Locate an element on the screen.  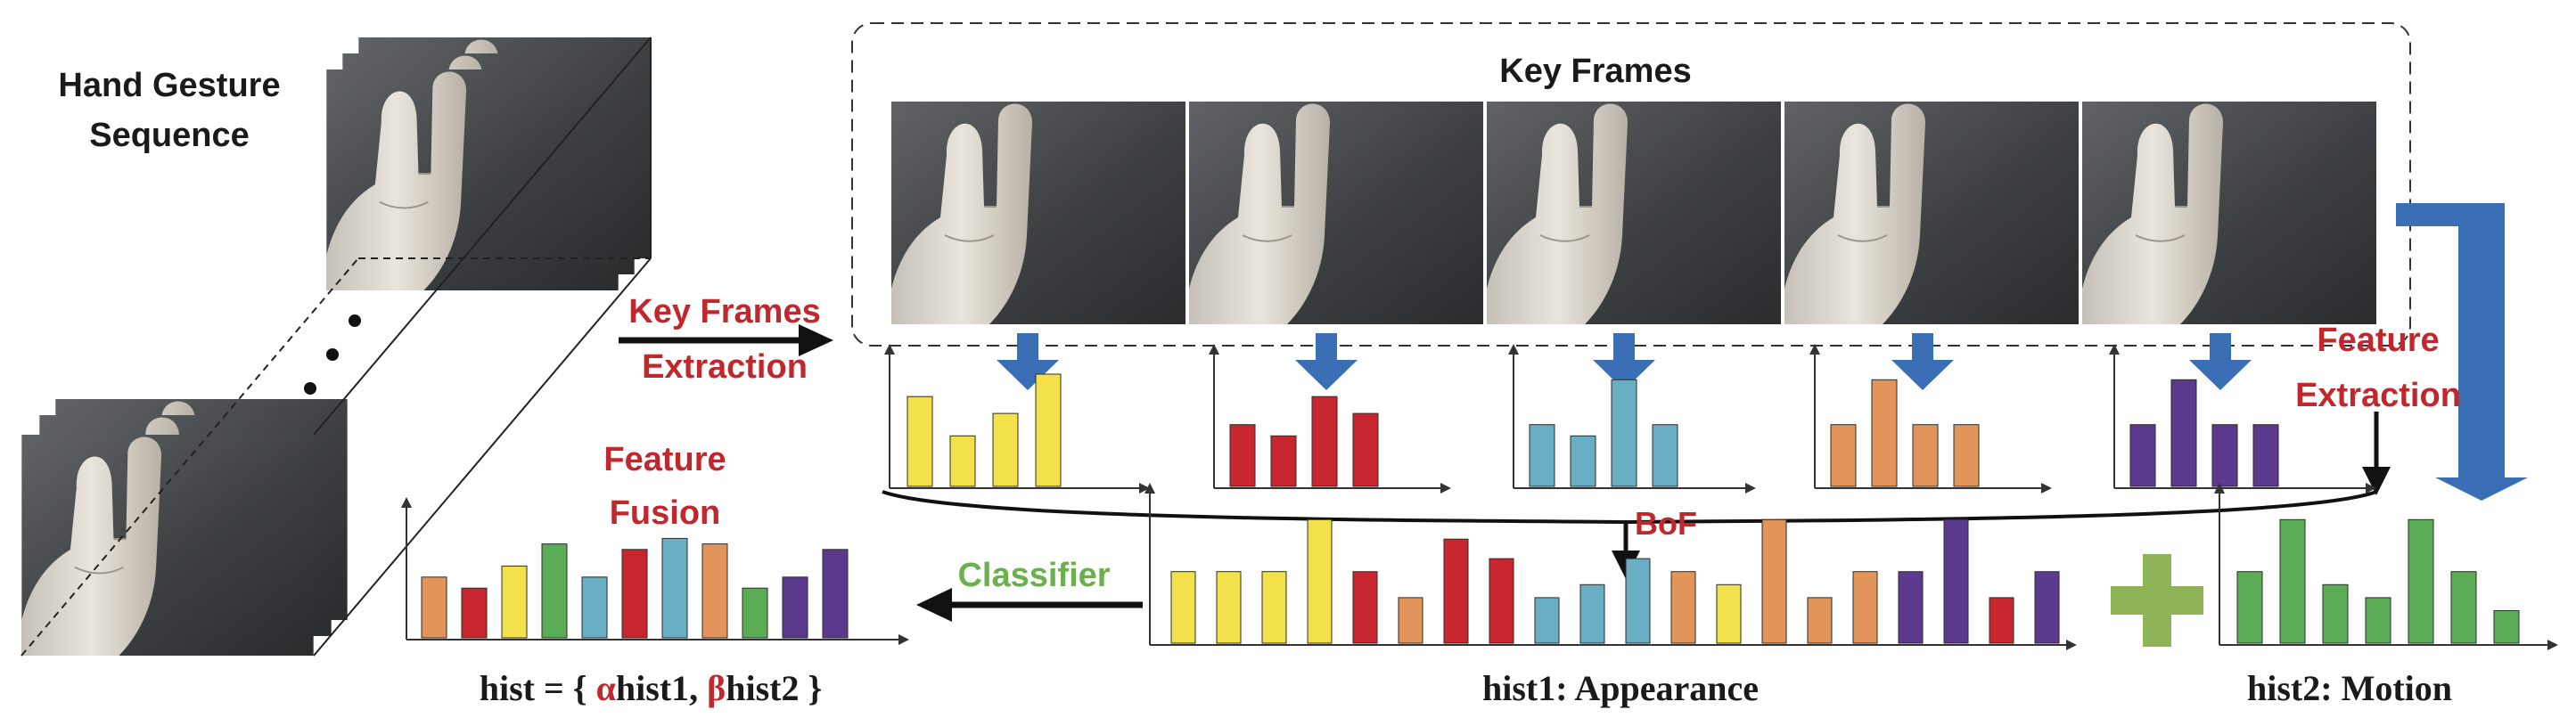
sequence-label-line1: Hand Gesture is located at coordinates (169, 85).